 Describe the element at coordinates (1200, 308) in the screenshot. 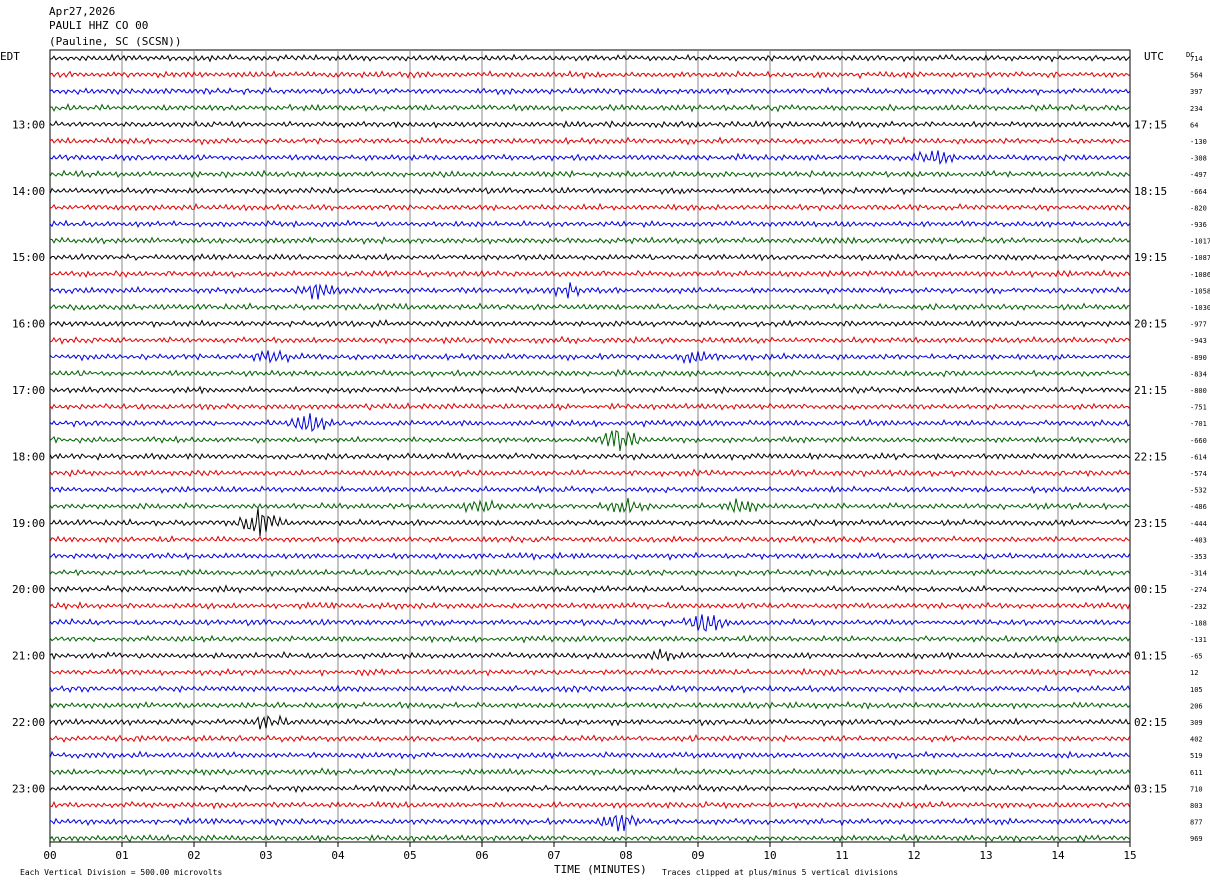

I see `dc-offset-label: -1030` at that location.